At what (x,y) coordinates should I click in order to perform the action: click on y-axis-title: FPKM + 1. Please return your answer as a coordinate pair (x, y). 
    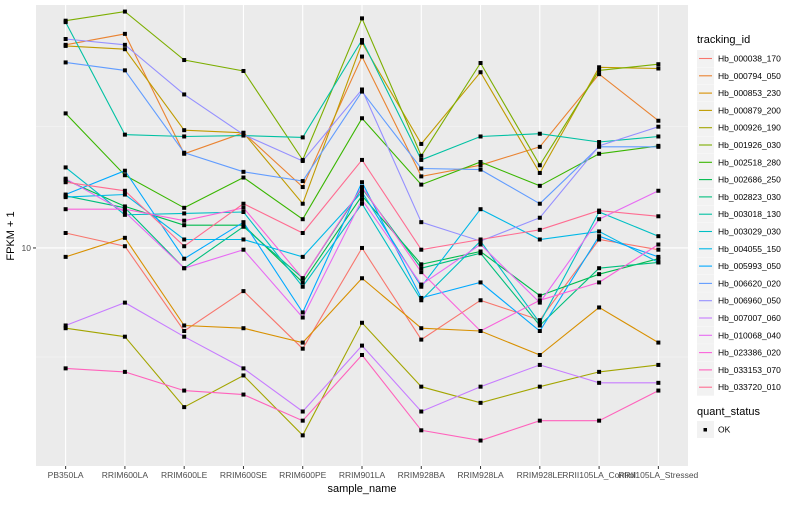
    Looking at the image, I should click on (11, 235).